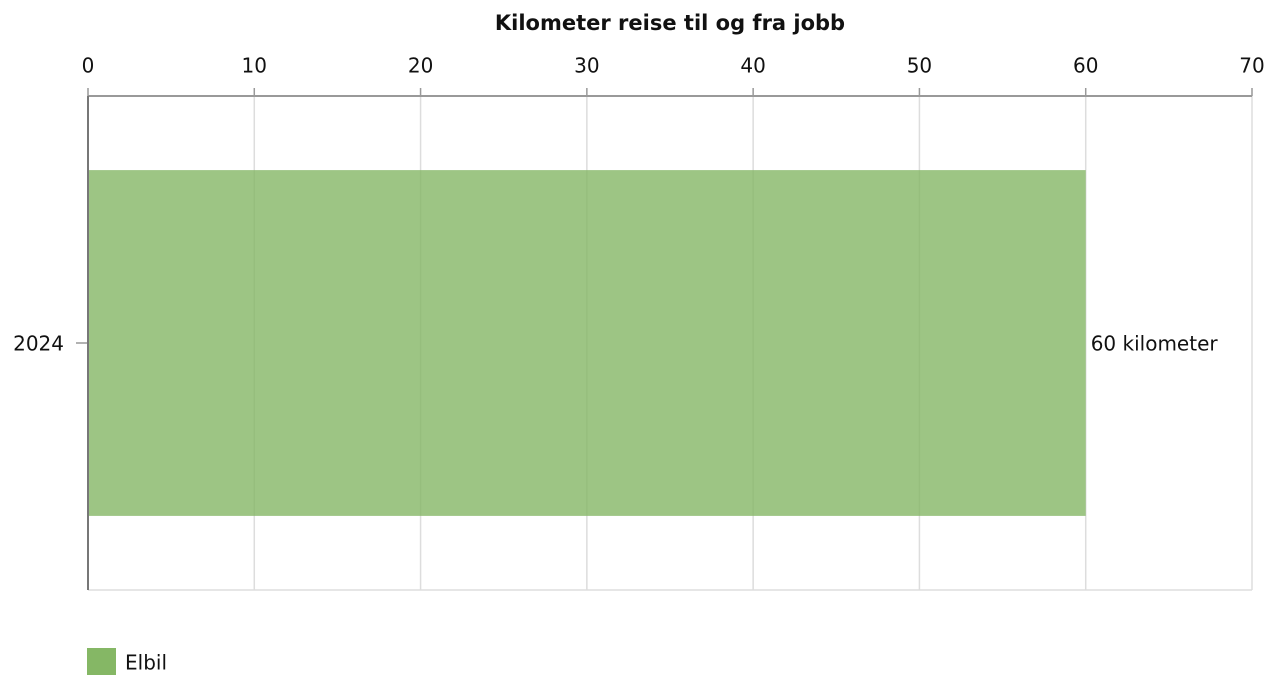 This screenshot has width=1268, height=675. Describe the element at coordinates (1155, 344) in the screenshot. I see `data-label: 60 kilometer` at that location.